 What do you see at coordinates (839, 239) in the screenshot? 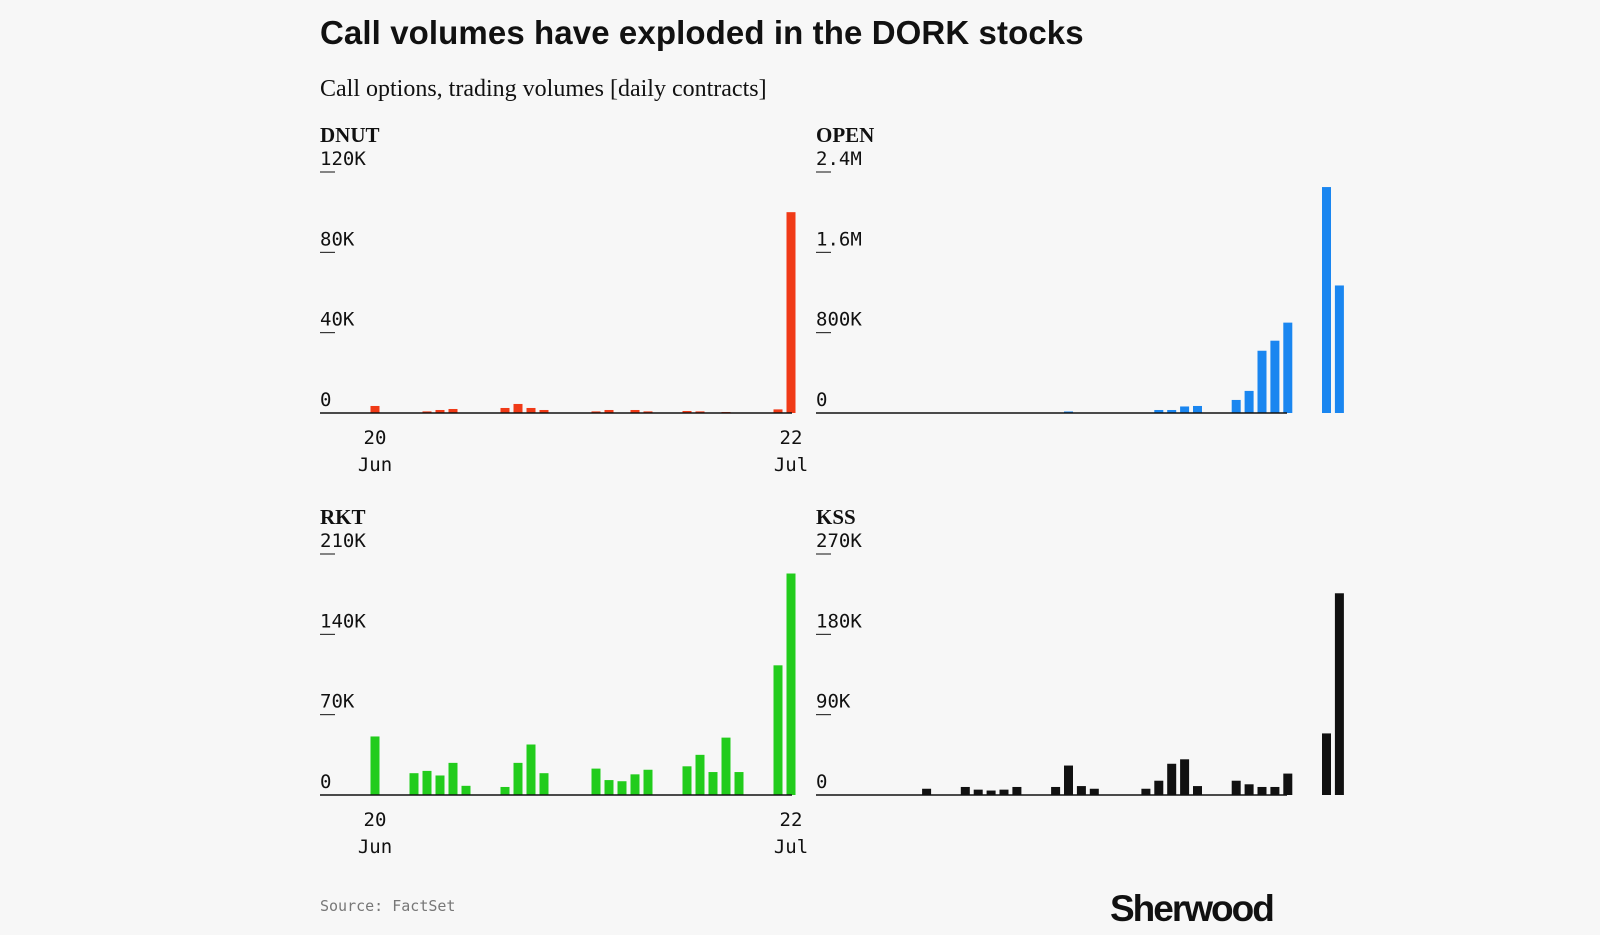
I see `open-y-tick-label: 1.6M` at bounding box center [839, 239].